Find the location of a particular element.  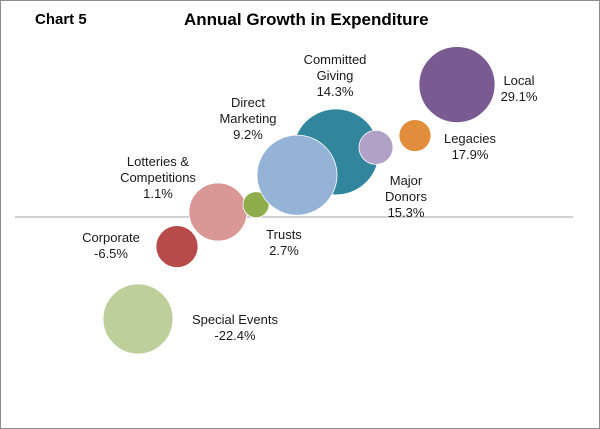

data-label-legacies: Legacies 17.9% is located at coordinates (470, 146).